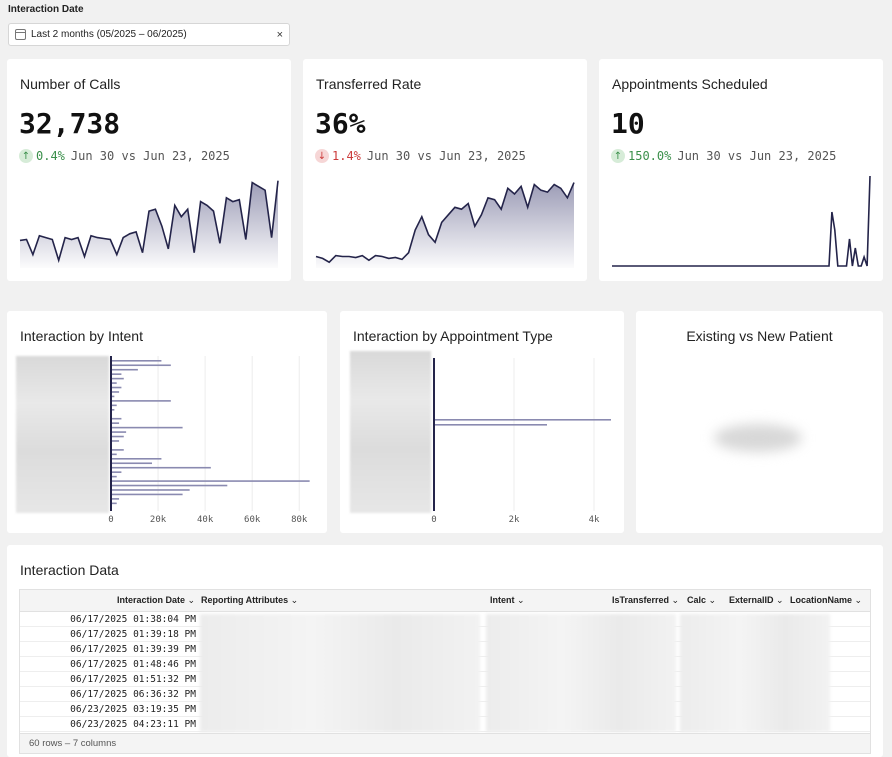  What do you see at coordinates (133, 619) in the screenshot?
I see `cell-interaction-date: 06/17/2025 01:38:04 PM` at bounding box center [133, 619].